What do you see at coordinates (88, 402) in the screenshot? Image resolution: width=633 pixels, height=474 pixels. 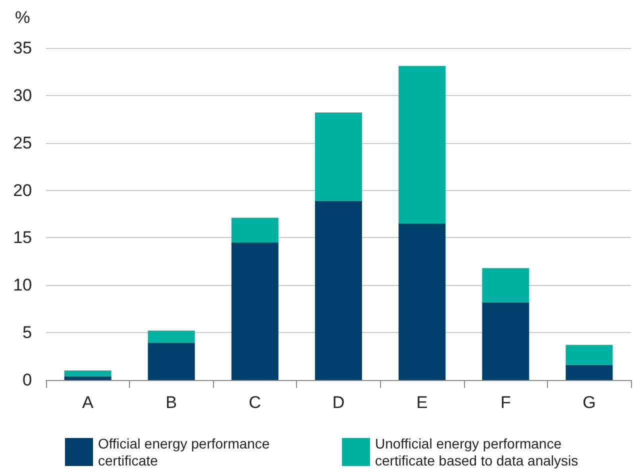 I see `x-tick-label: A` at bounding box center [88, 402].